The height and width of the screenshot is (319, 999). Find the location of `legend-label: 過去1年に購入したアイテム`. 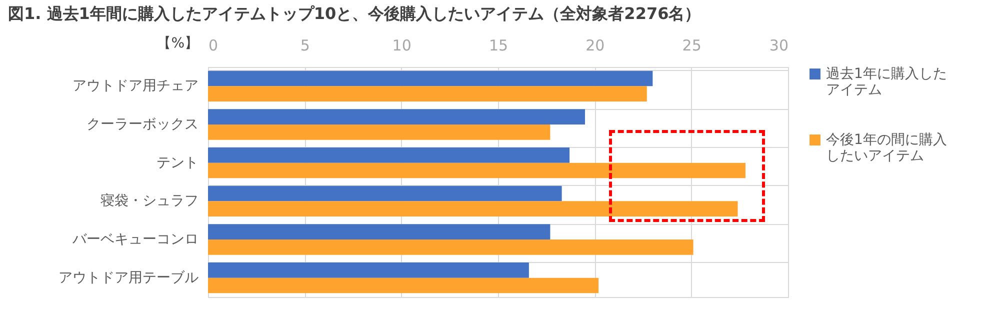

legend-label: 過去1年に購入したアイテム is located at coordinates (886, 82).